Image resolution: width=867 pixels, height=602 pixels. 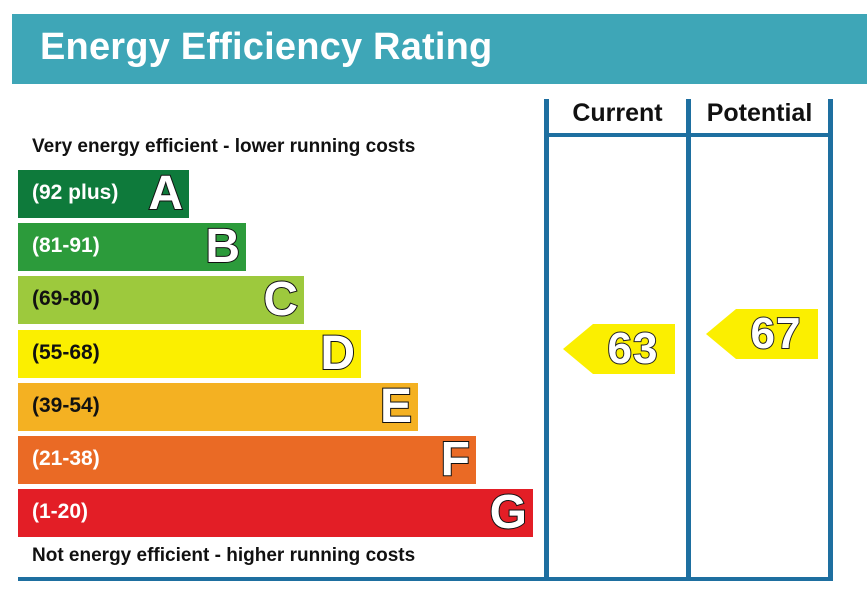 I want to click on band-letter: C, so click(x=280, y=299).